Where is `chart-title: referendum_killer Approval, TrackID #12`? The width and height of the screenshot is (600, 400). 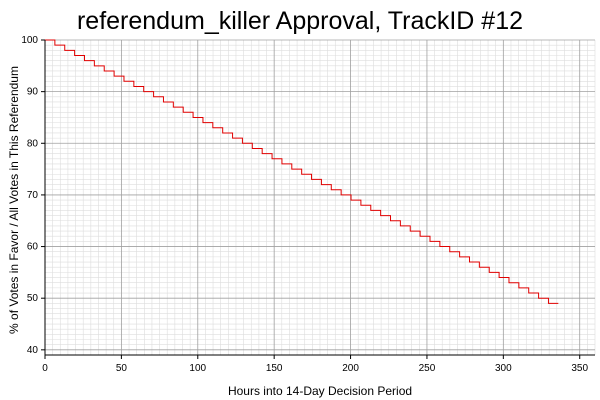
chart-title: referendum_killer Approval, TrackID #12 is located at coordinates (300, 21).